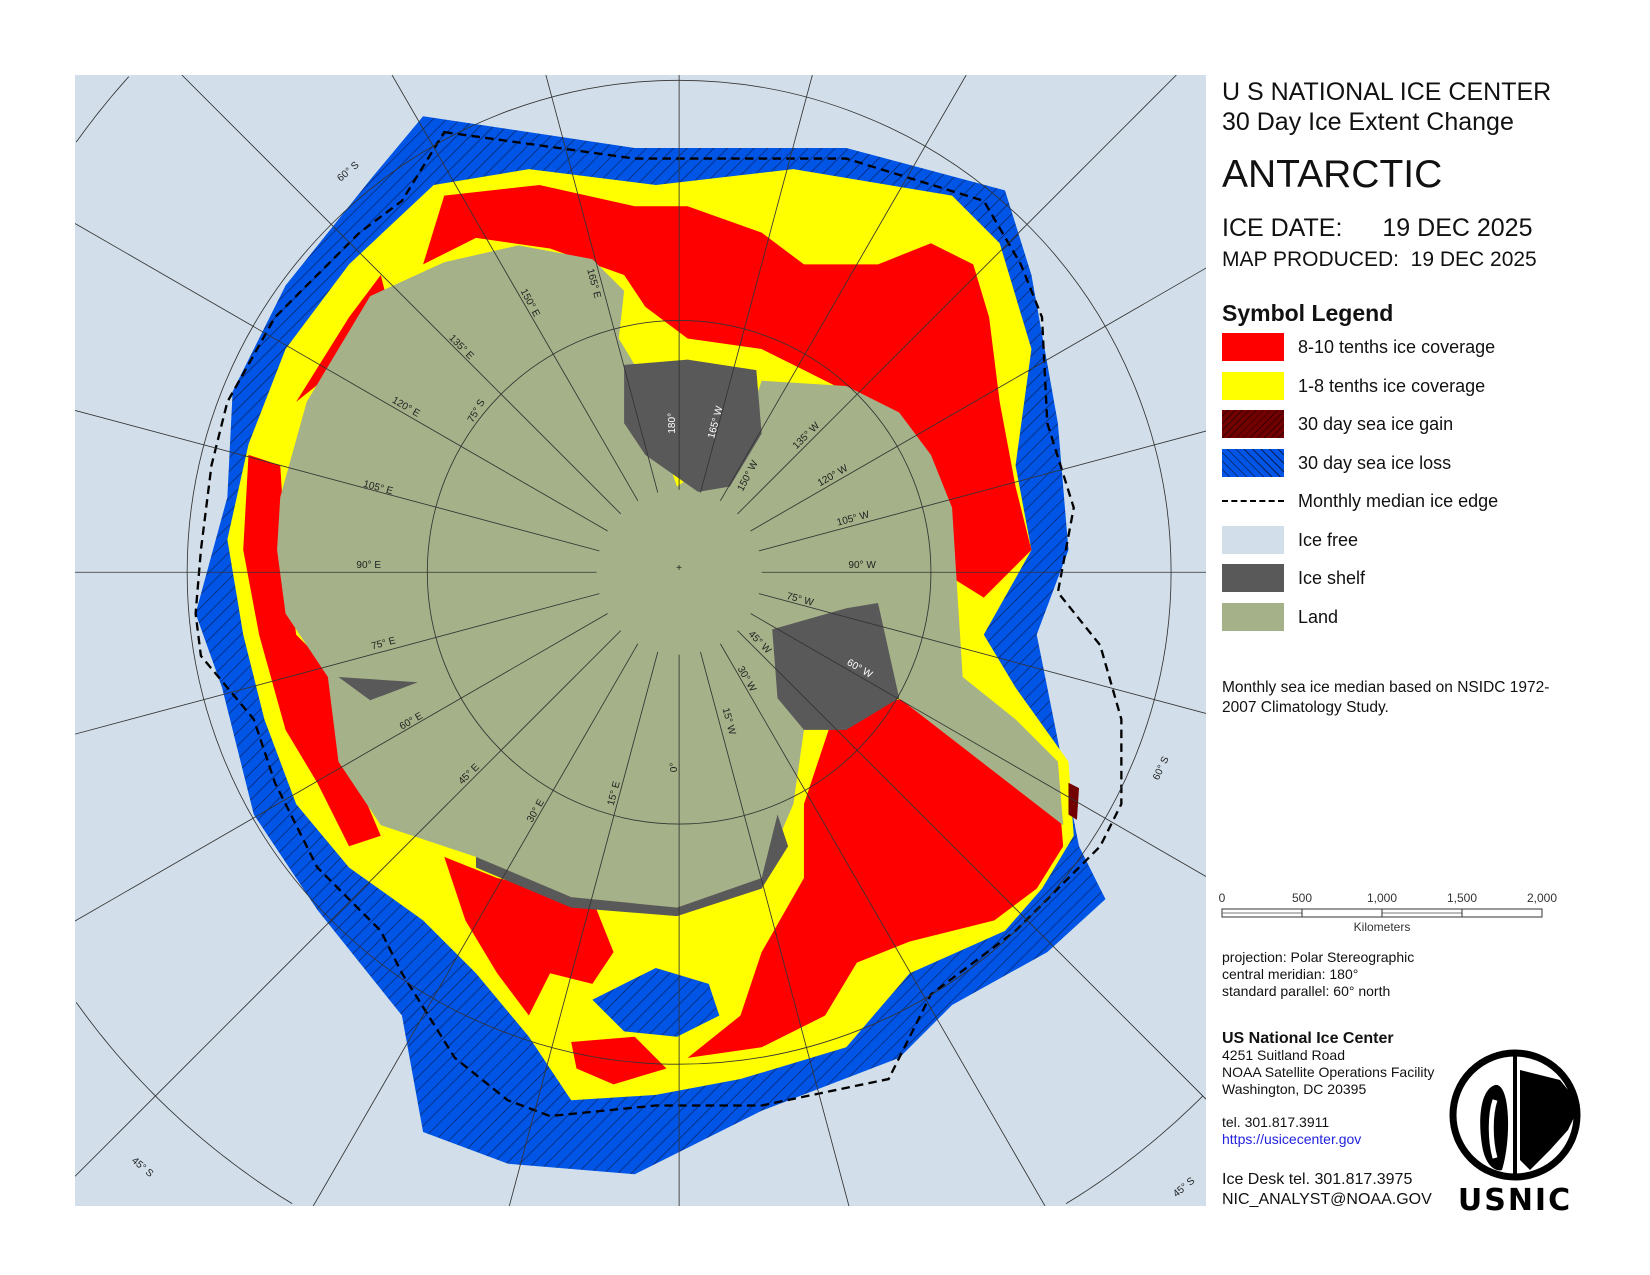  Describe the element at coordinates (1283, 1055) in the screenshot. I see `contact-street: 4251 Suitland Road` at that location.